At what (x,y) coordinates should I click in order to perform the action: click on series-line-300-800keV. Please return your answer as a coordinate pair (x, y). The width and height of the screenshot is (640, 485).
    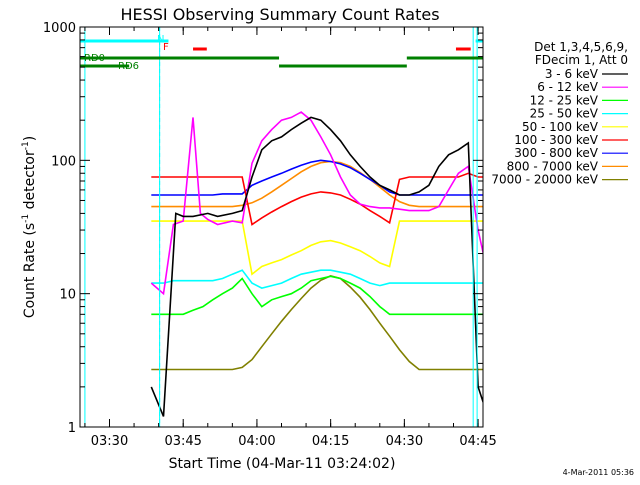
    Looking at the image, I should click on (317, 177).